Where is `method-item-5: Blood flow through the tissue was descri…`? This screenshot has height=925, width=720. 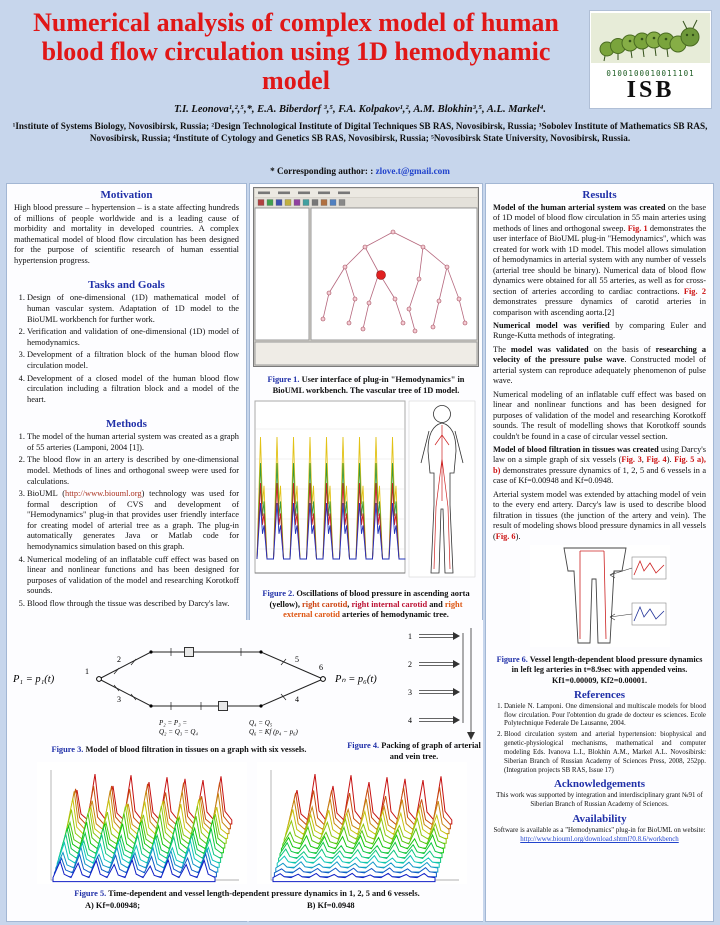
method-item-5: Blood flow through the tissue was descri… is located at coordinates (133, 604).